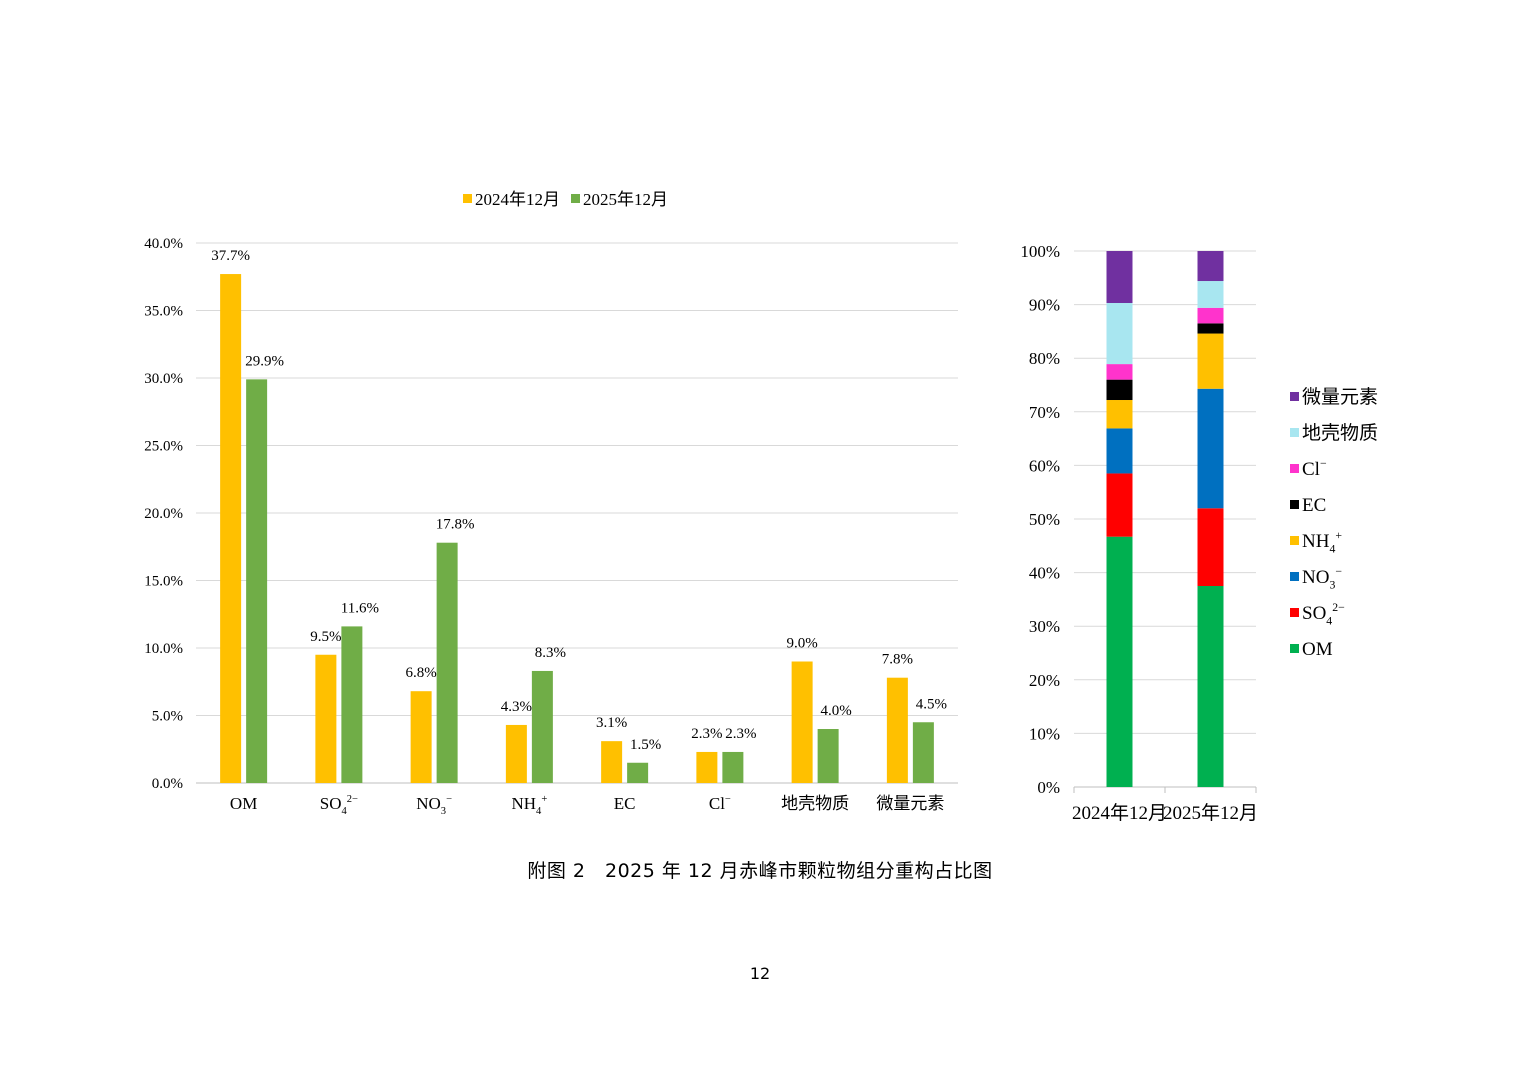 The width and height of the screenshot is (1520, 1074). Describe the element at coordinates (455, 525) in the screenshot. I see `data-label: 17.8%` at that location.